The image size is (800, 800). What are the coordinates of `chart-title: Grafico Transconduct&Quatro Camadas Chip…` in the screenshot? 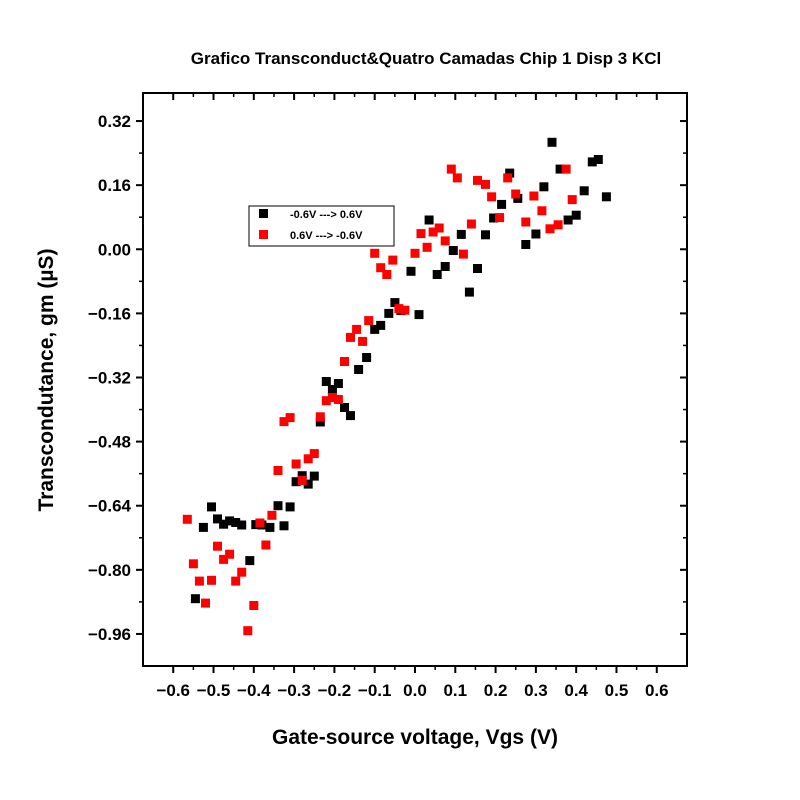 It's located at (426, 58).